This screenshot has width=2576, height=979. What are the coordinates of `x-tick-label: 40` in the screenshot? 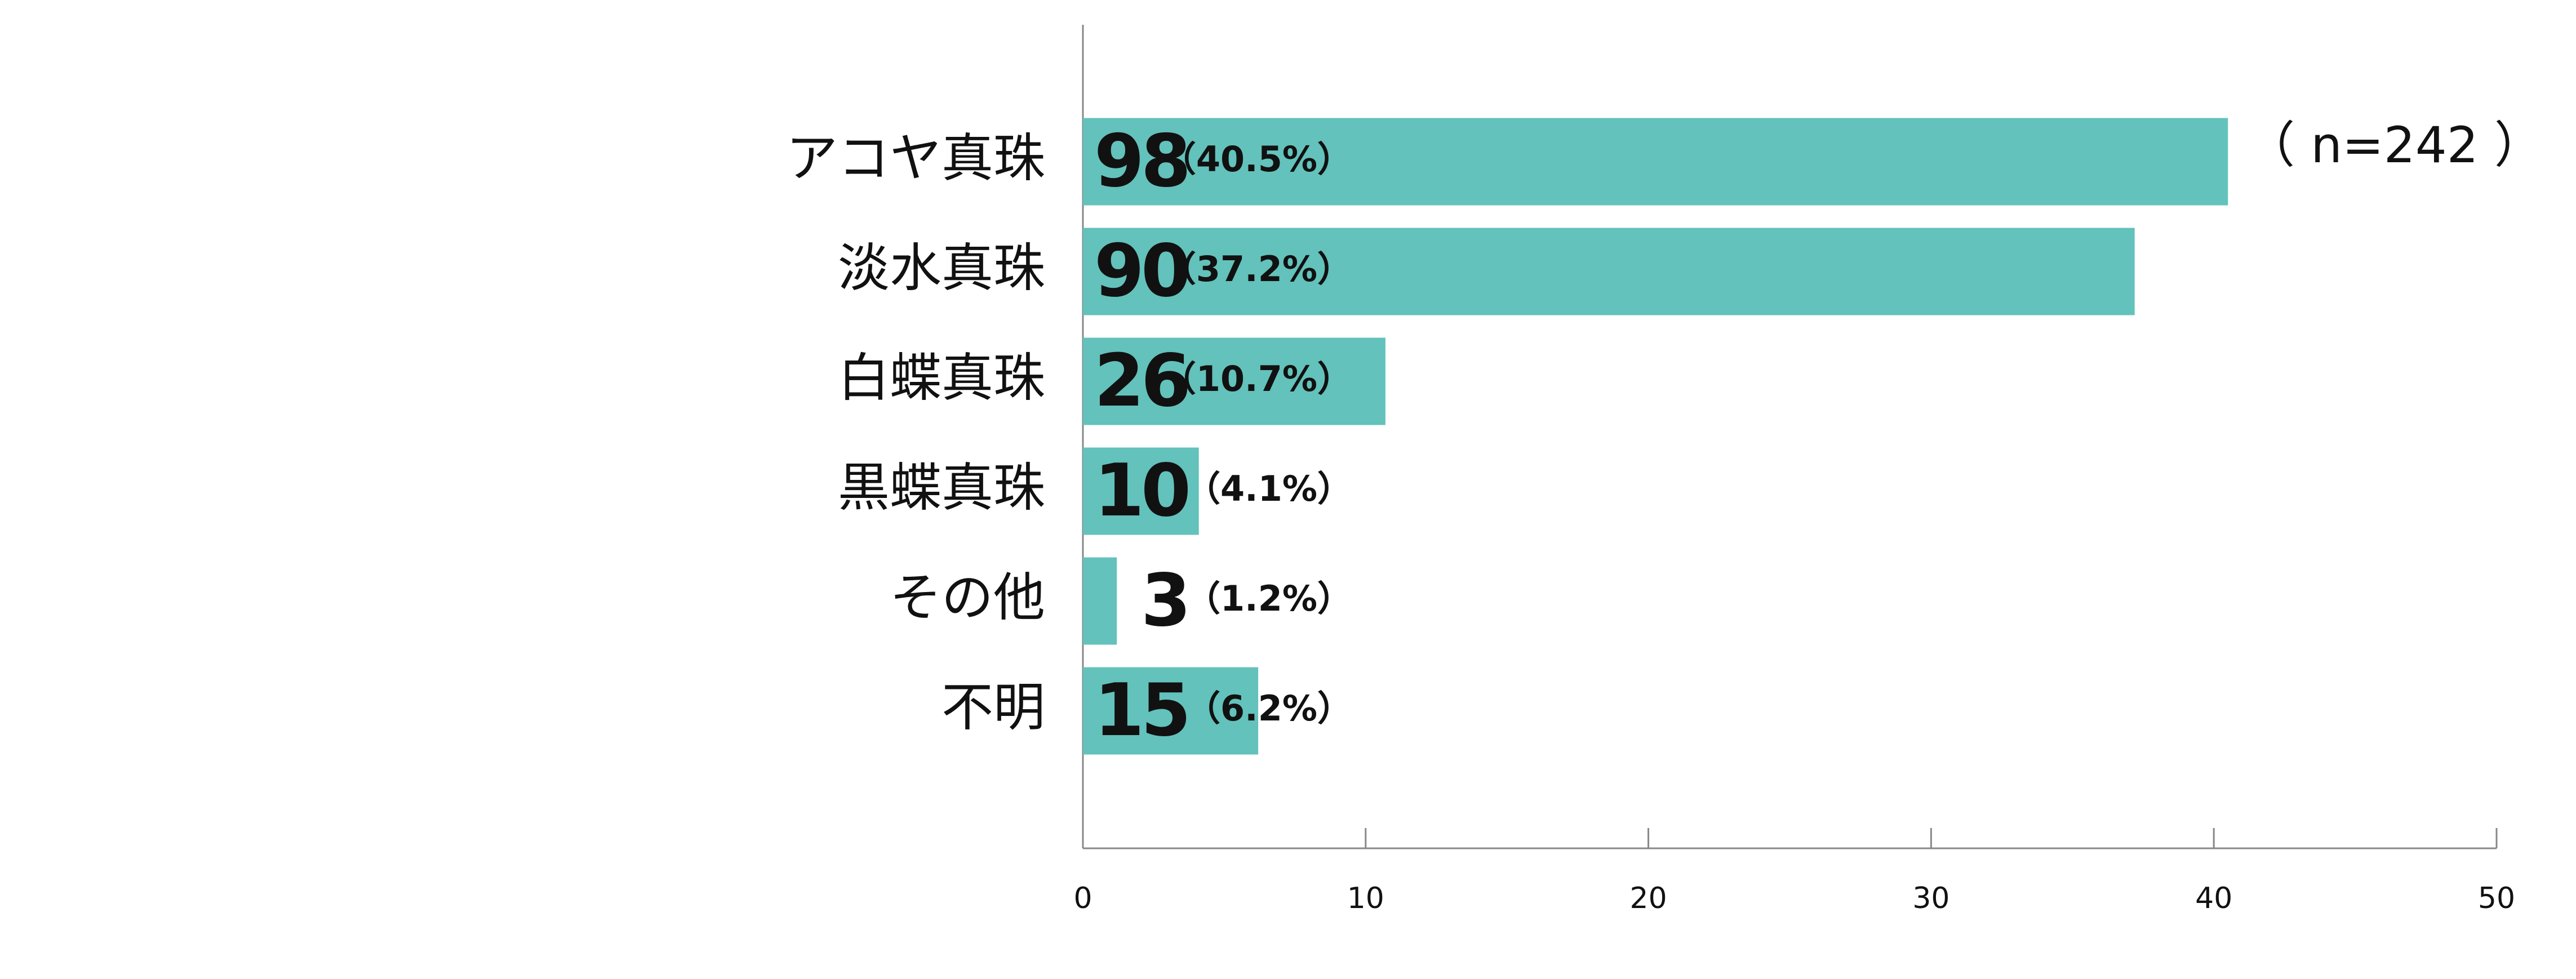 It's located at (2213, 898).